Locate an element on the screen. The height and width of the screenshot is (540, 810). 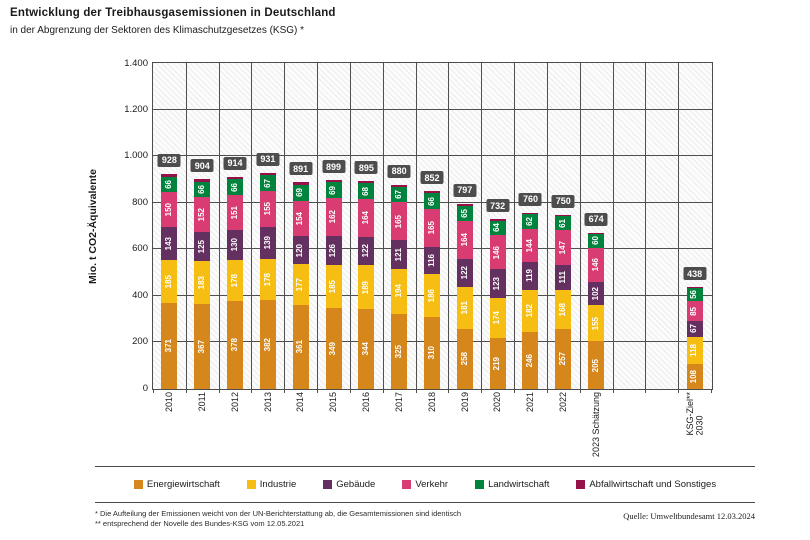
bar-segment-Gebäude: 67 is located at coordinates (694, 329).